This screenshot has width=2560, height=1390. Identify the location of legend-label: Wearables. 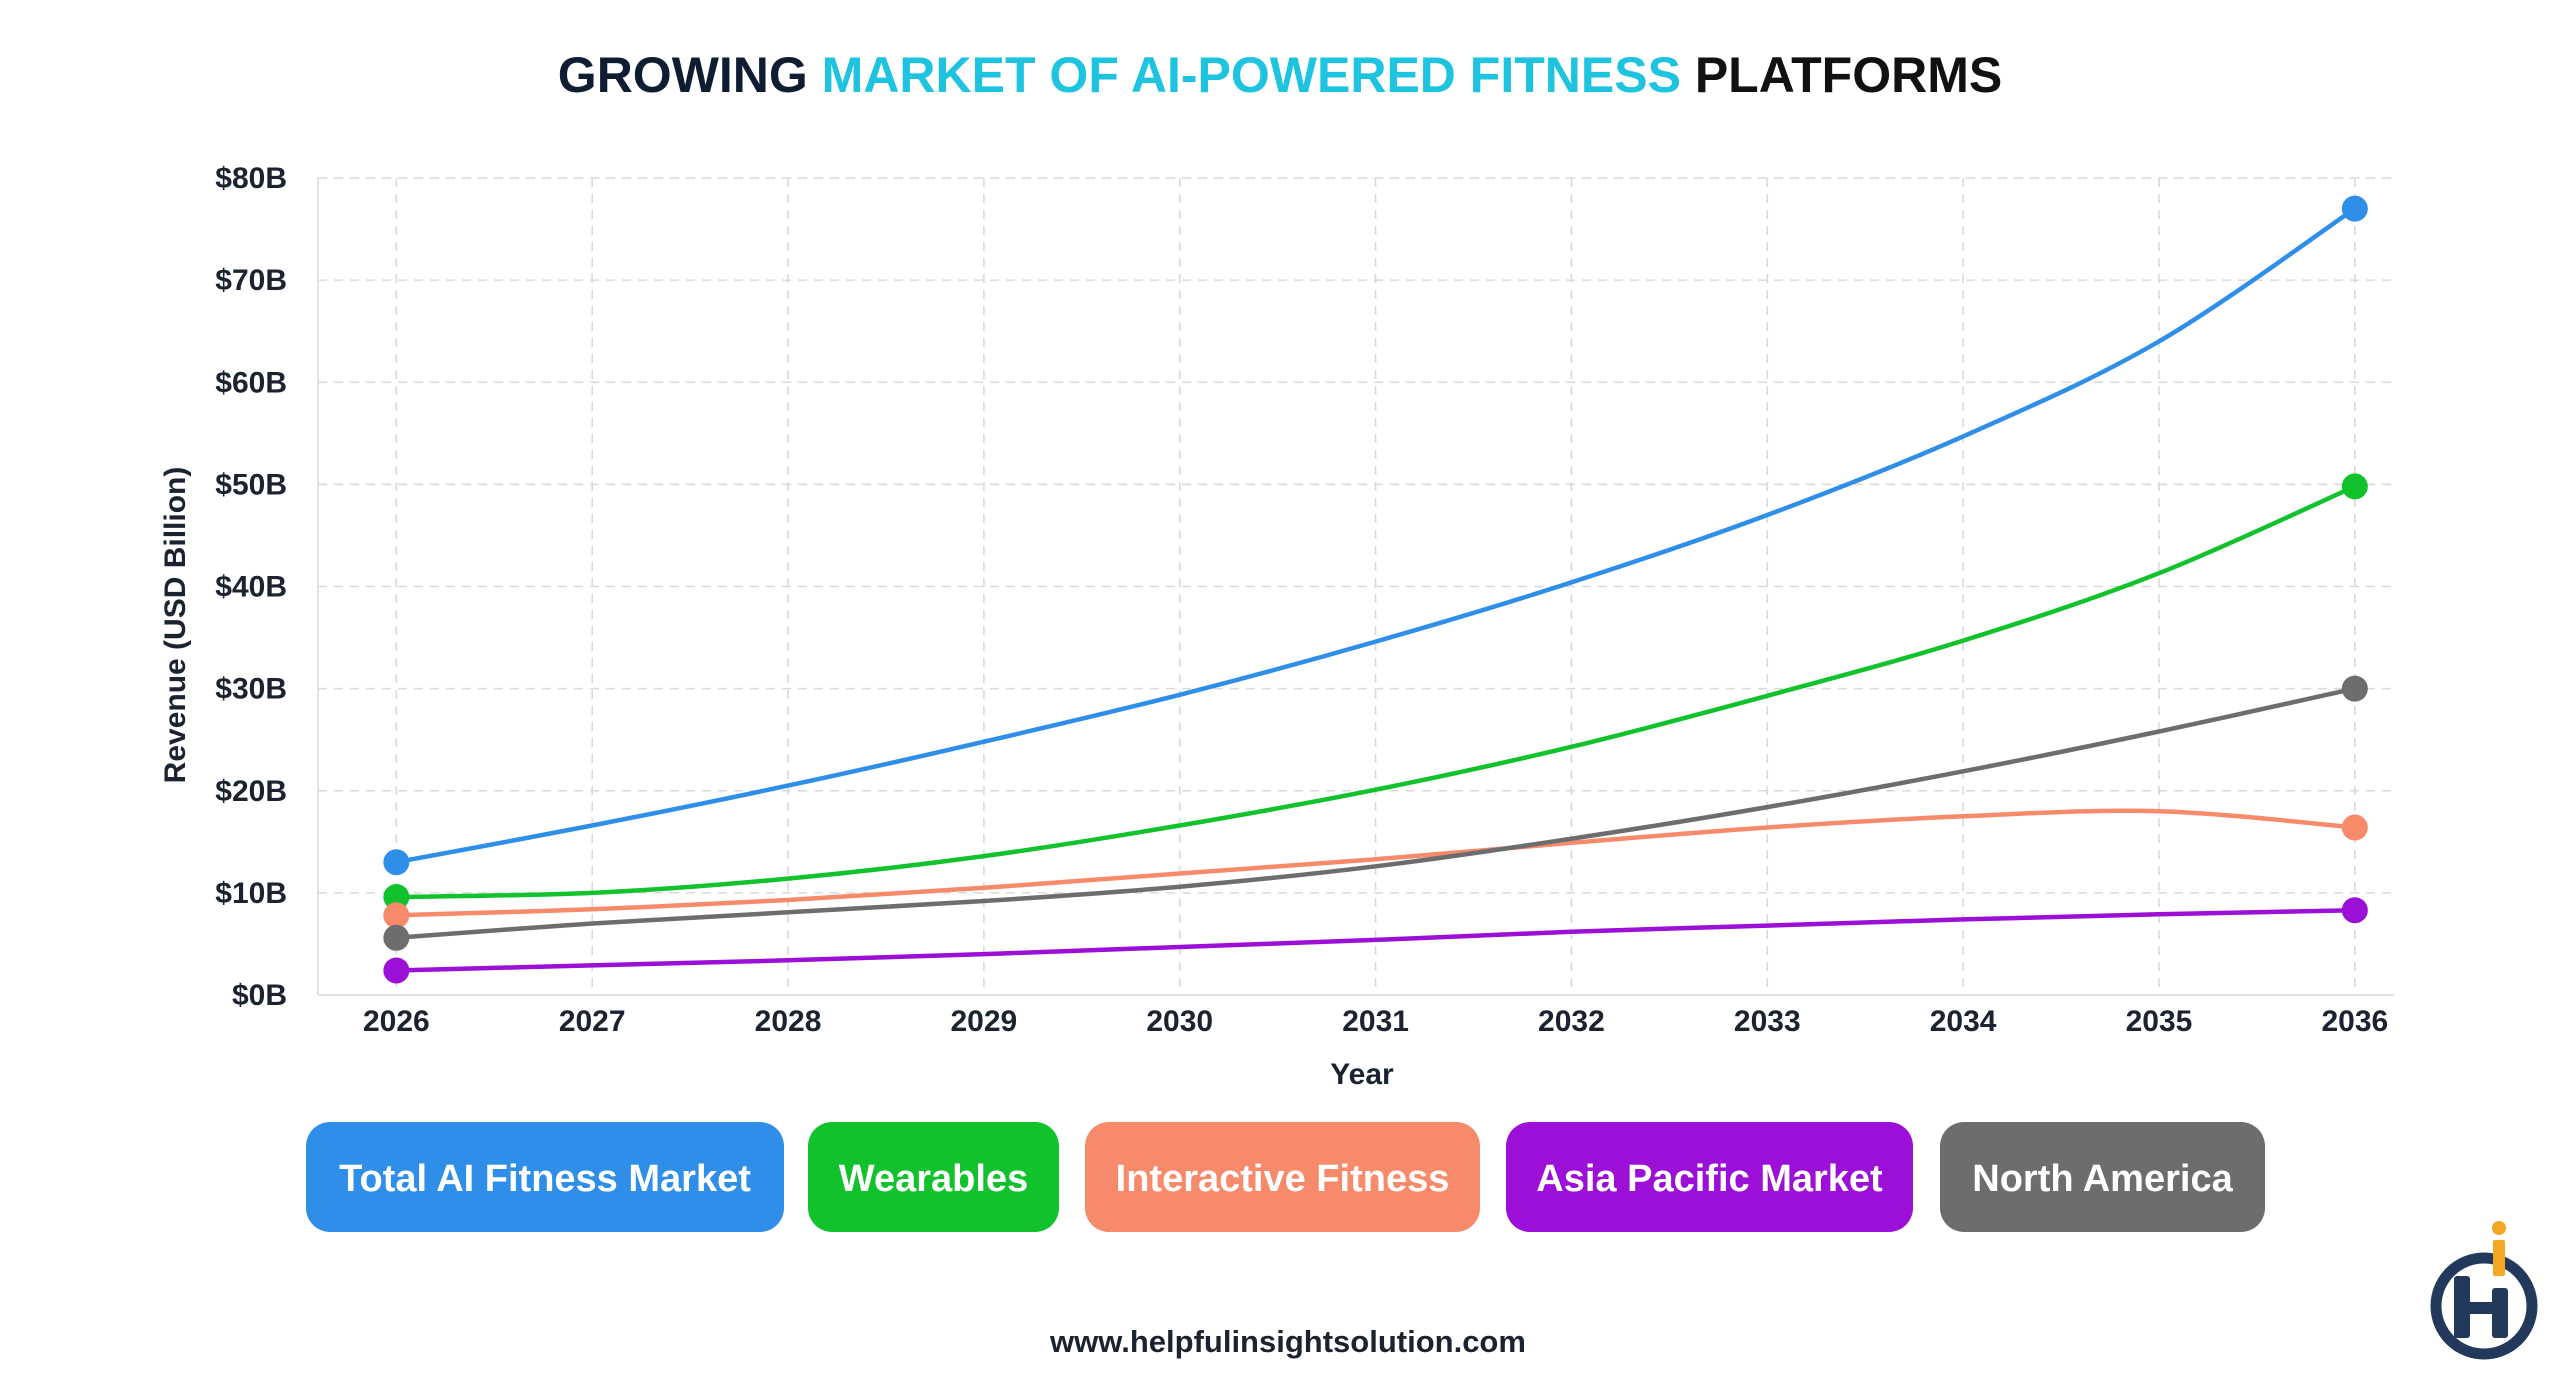
(933, 1179).